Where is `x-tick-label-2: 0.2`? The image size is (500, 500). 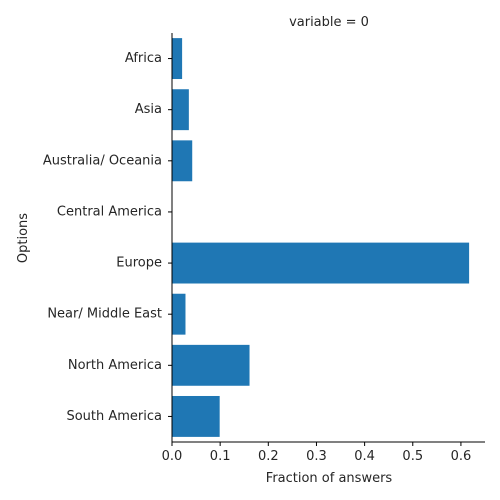 x-tick-label-2: 0.2 is located at coordinates (268, 456).